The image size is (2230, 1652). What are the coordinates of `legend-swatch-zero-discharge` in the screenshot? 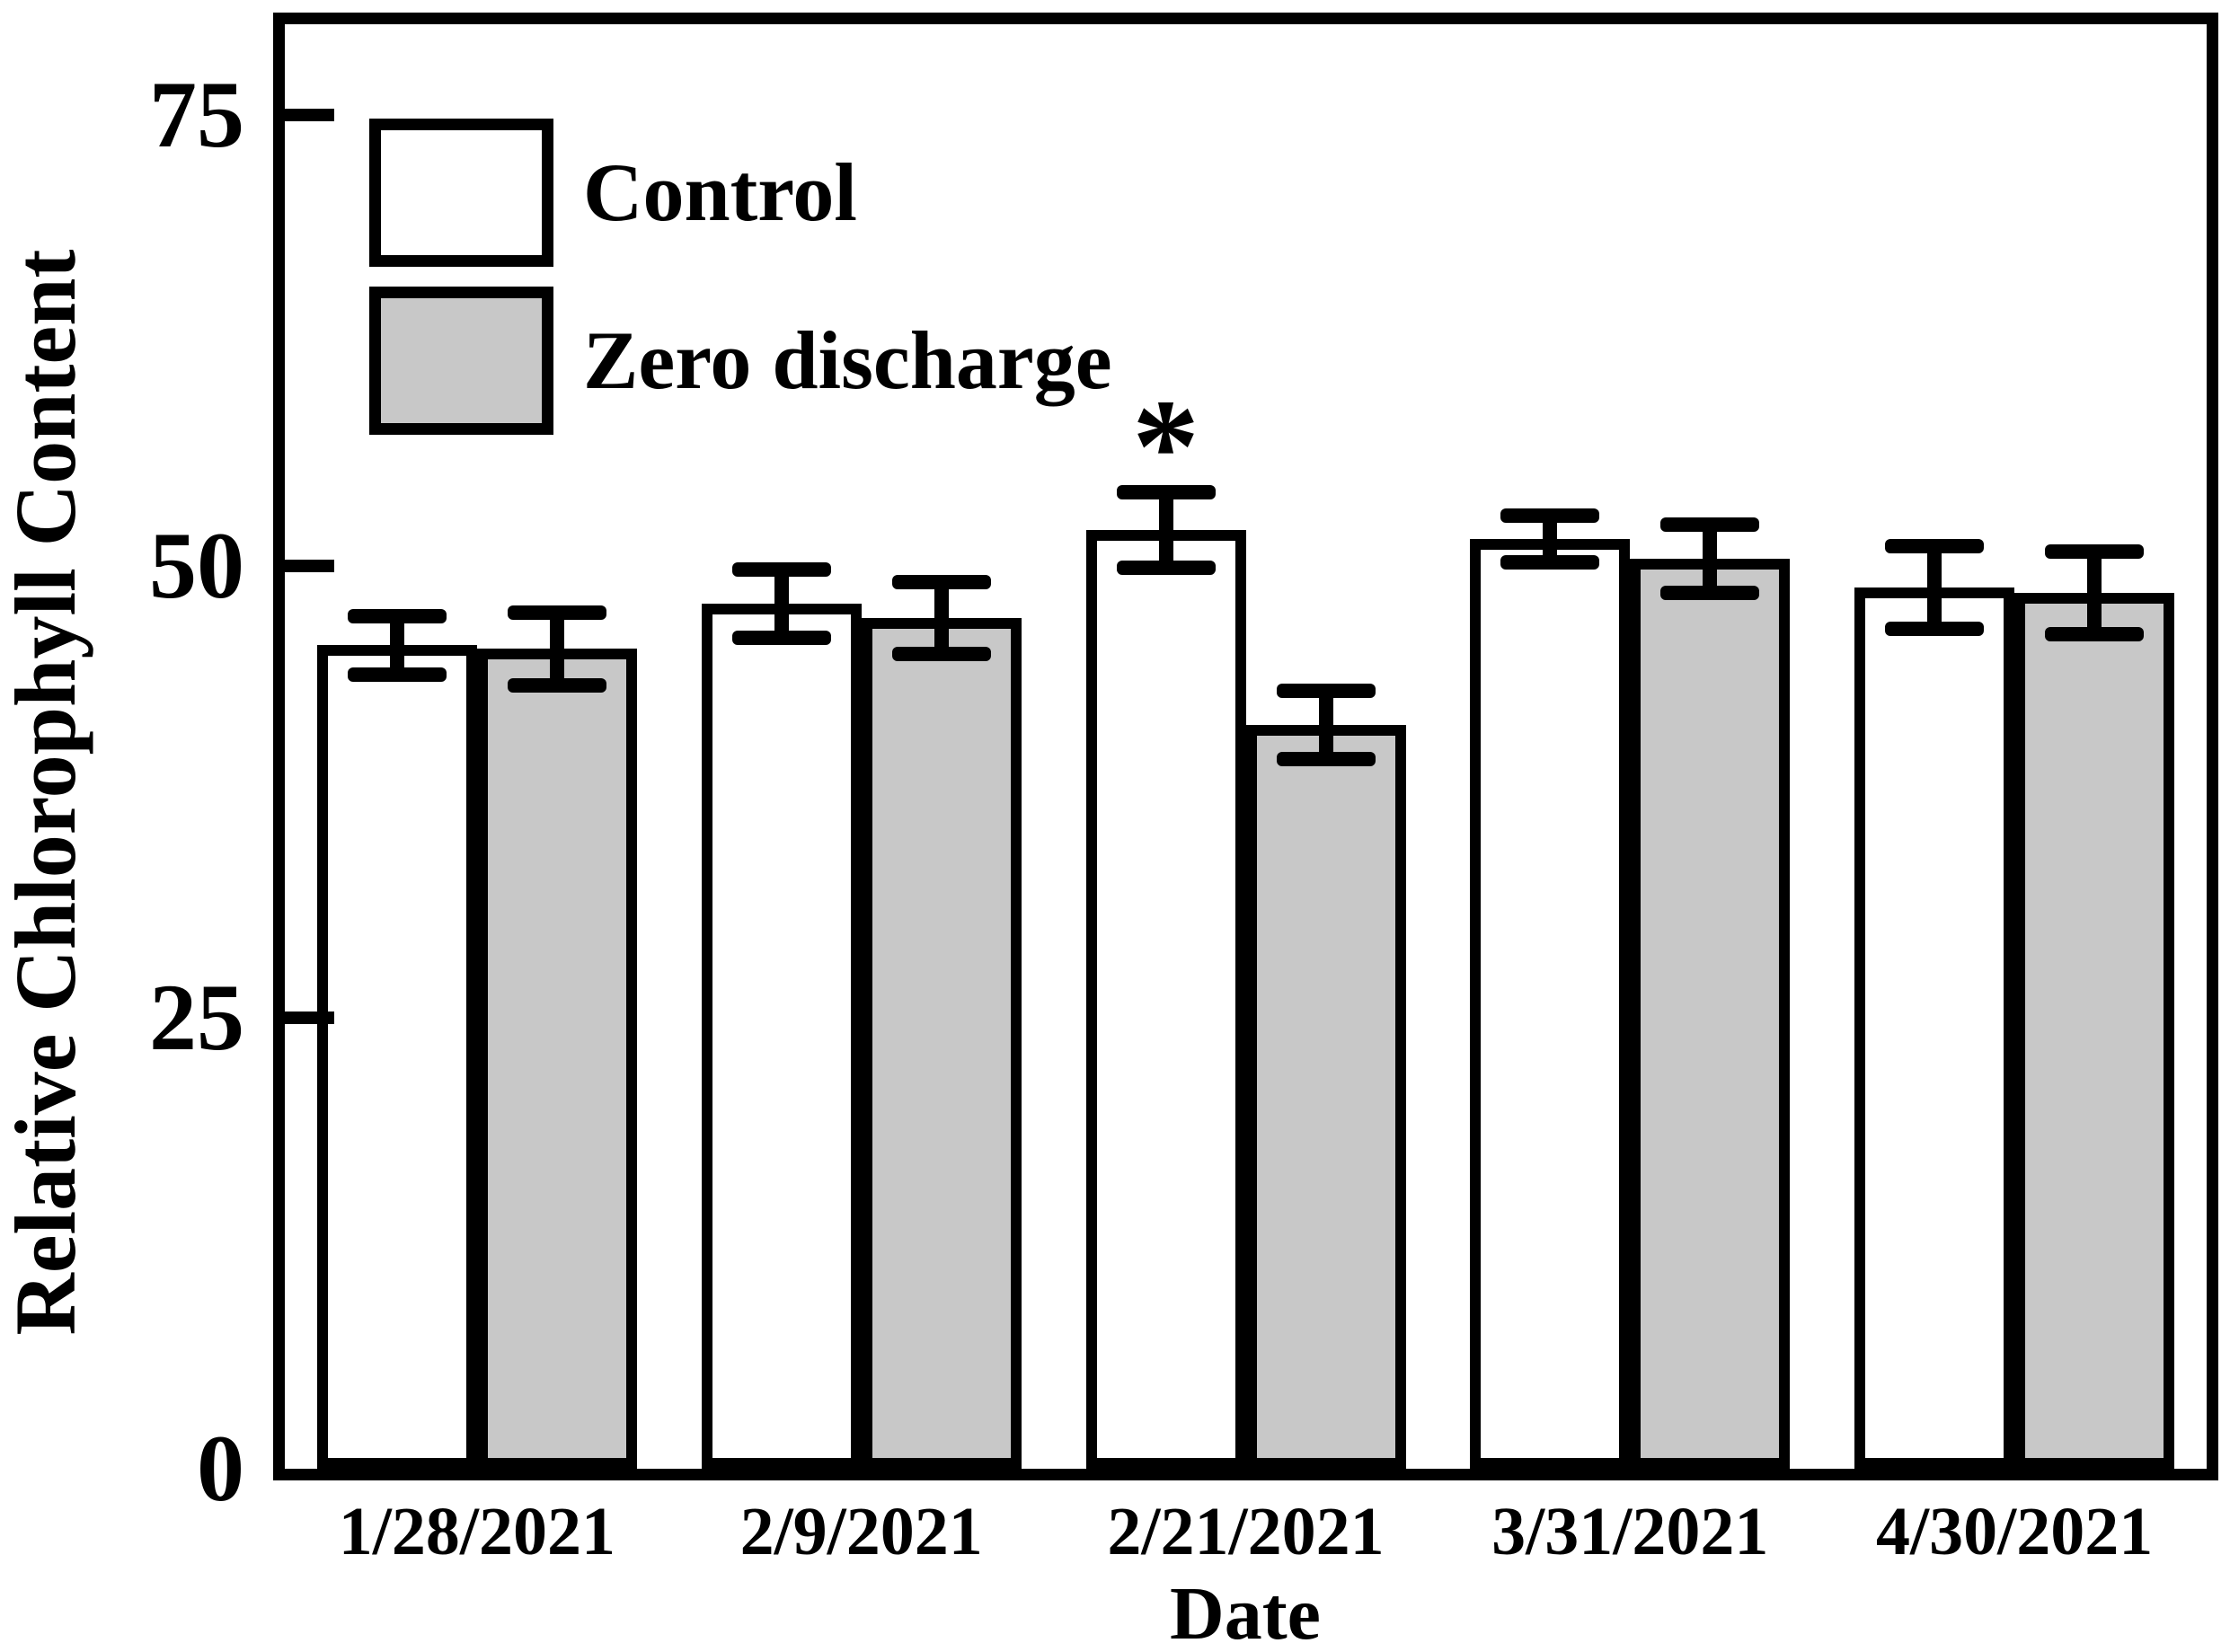 It's located at (461, 361).